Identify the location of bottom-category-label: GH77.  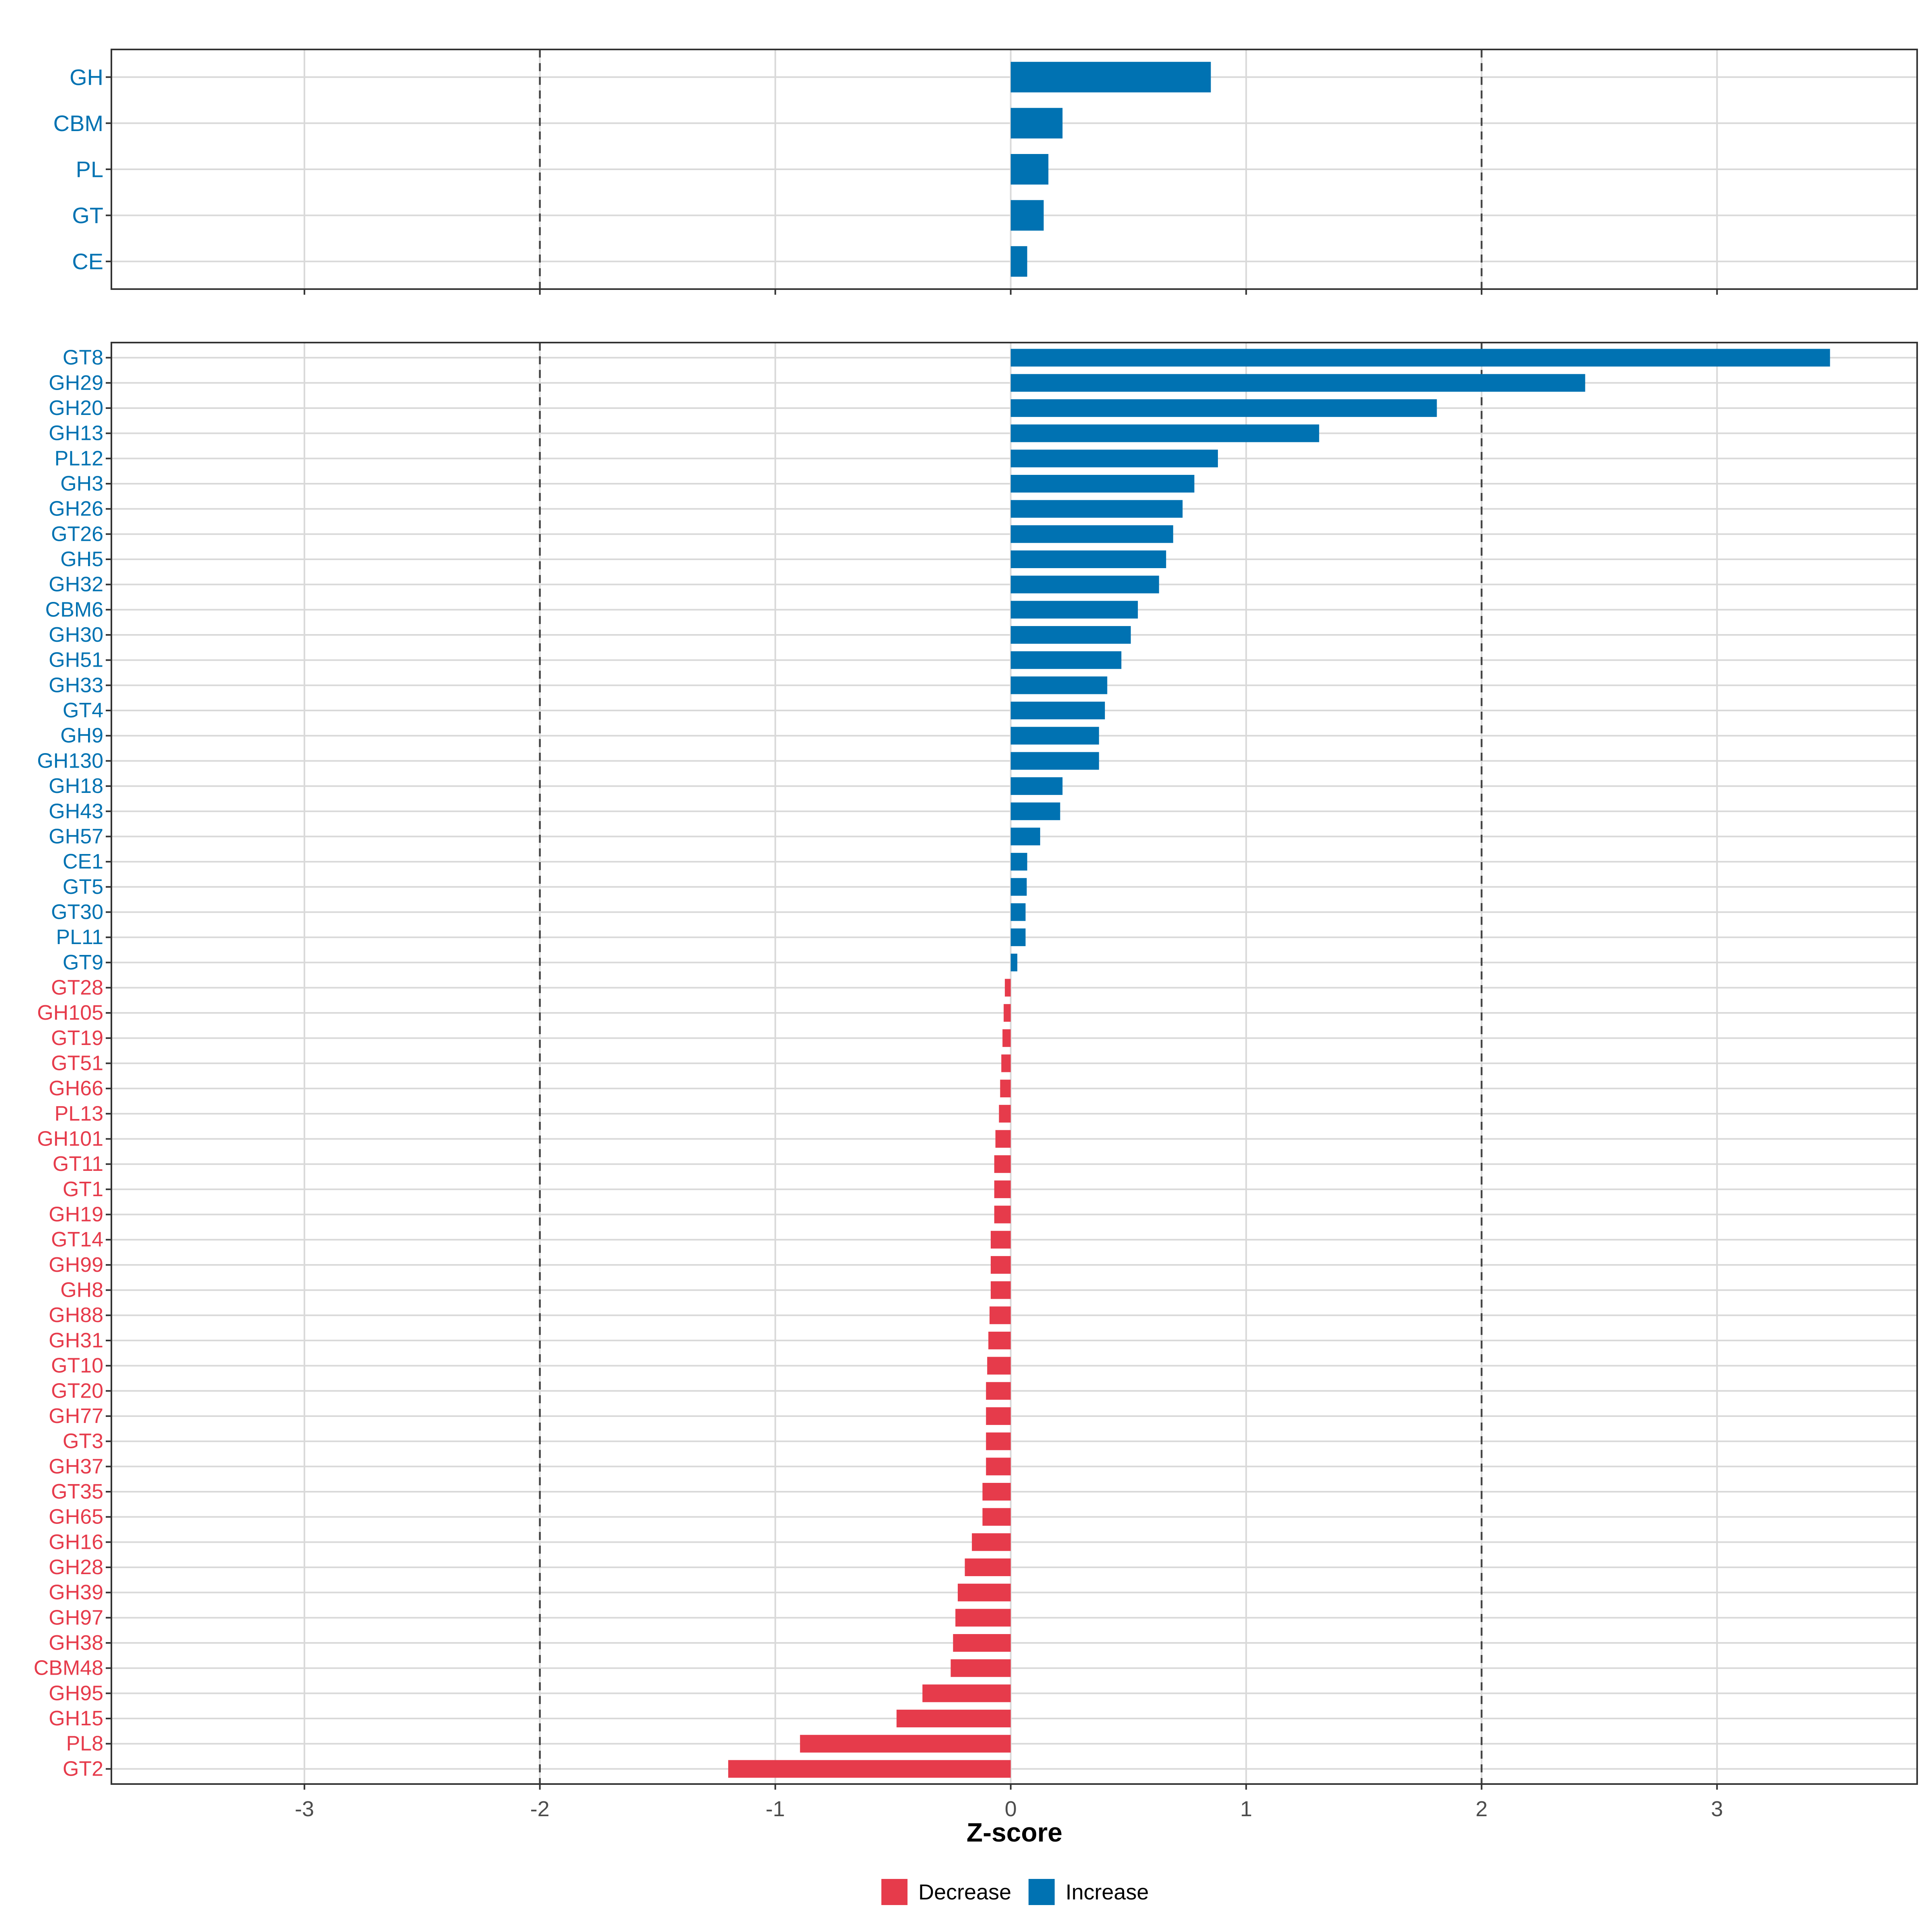
(76, 1416).